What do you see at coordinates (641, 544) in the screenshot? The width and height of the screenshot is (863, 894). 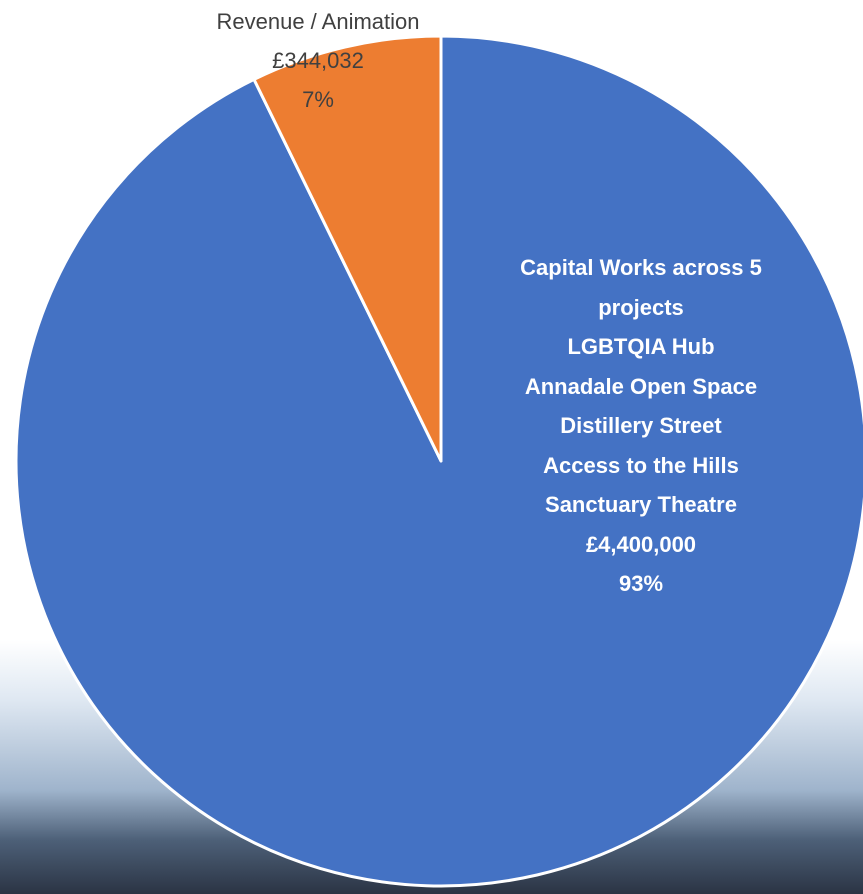 I see `value-label: £4,400,000` at bounding box center [641, 544].